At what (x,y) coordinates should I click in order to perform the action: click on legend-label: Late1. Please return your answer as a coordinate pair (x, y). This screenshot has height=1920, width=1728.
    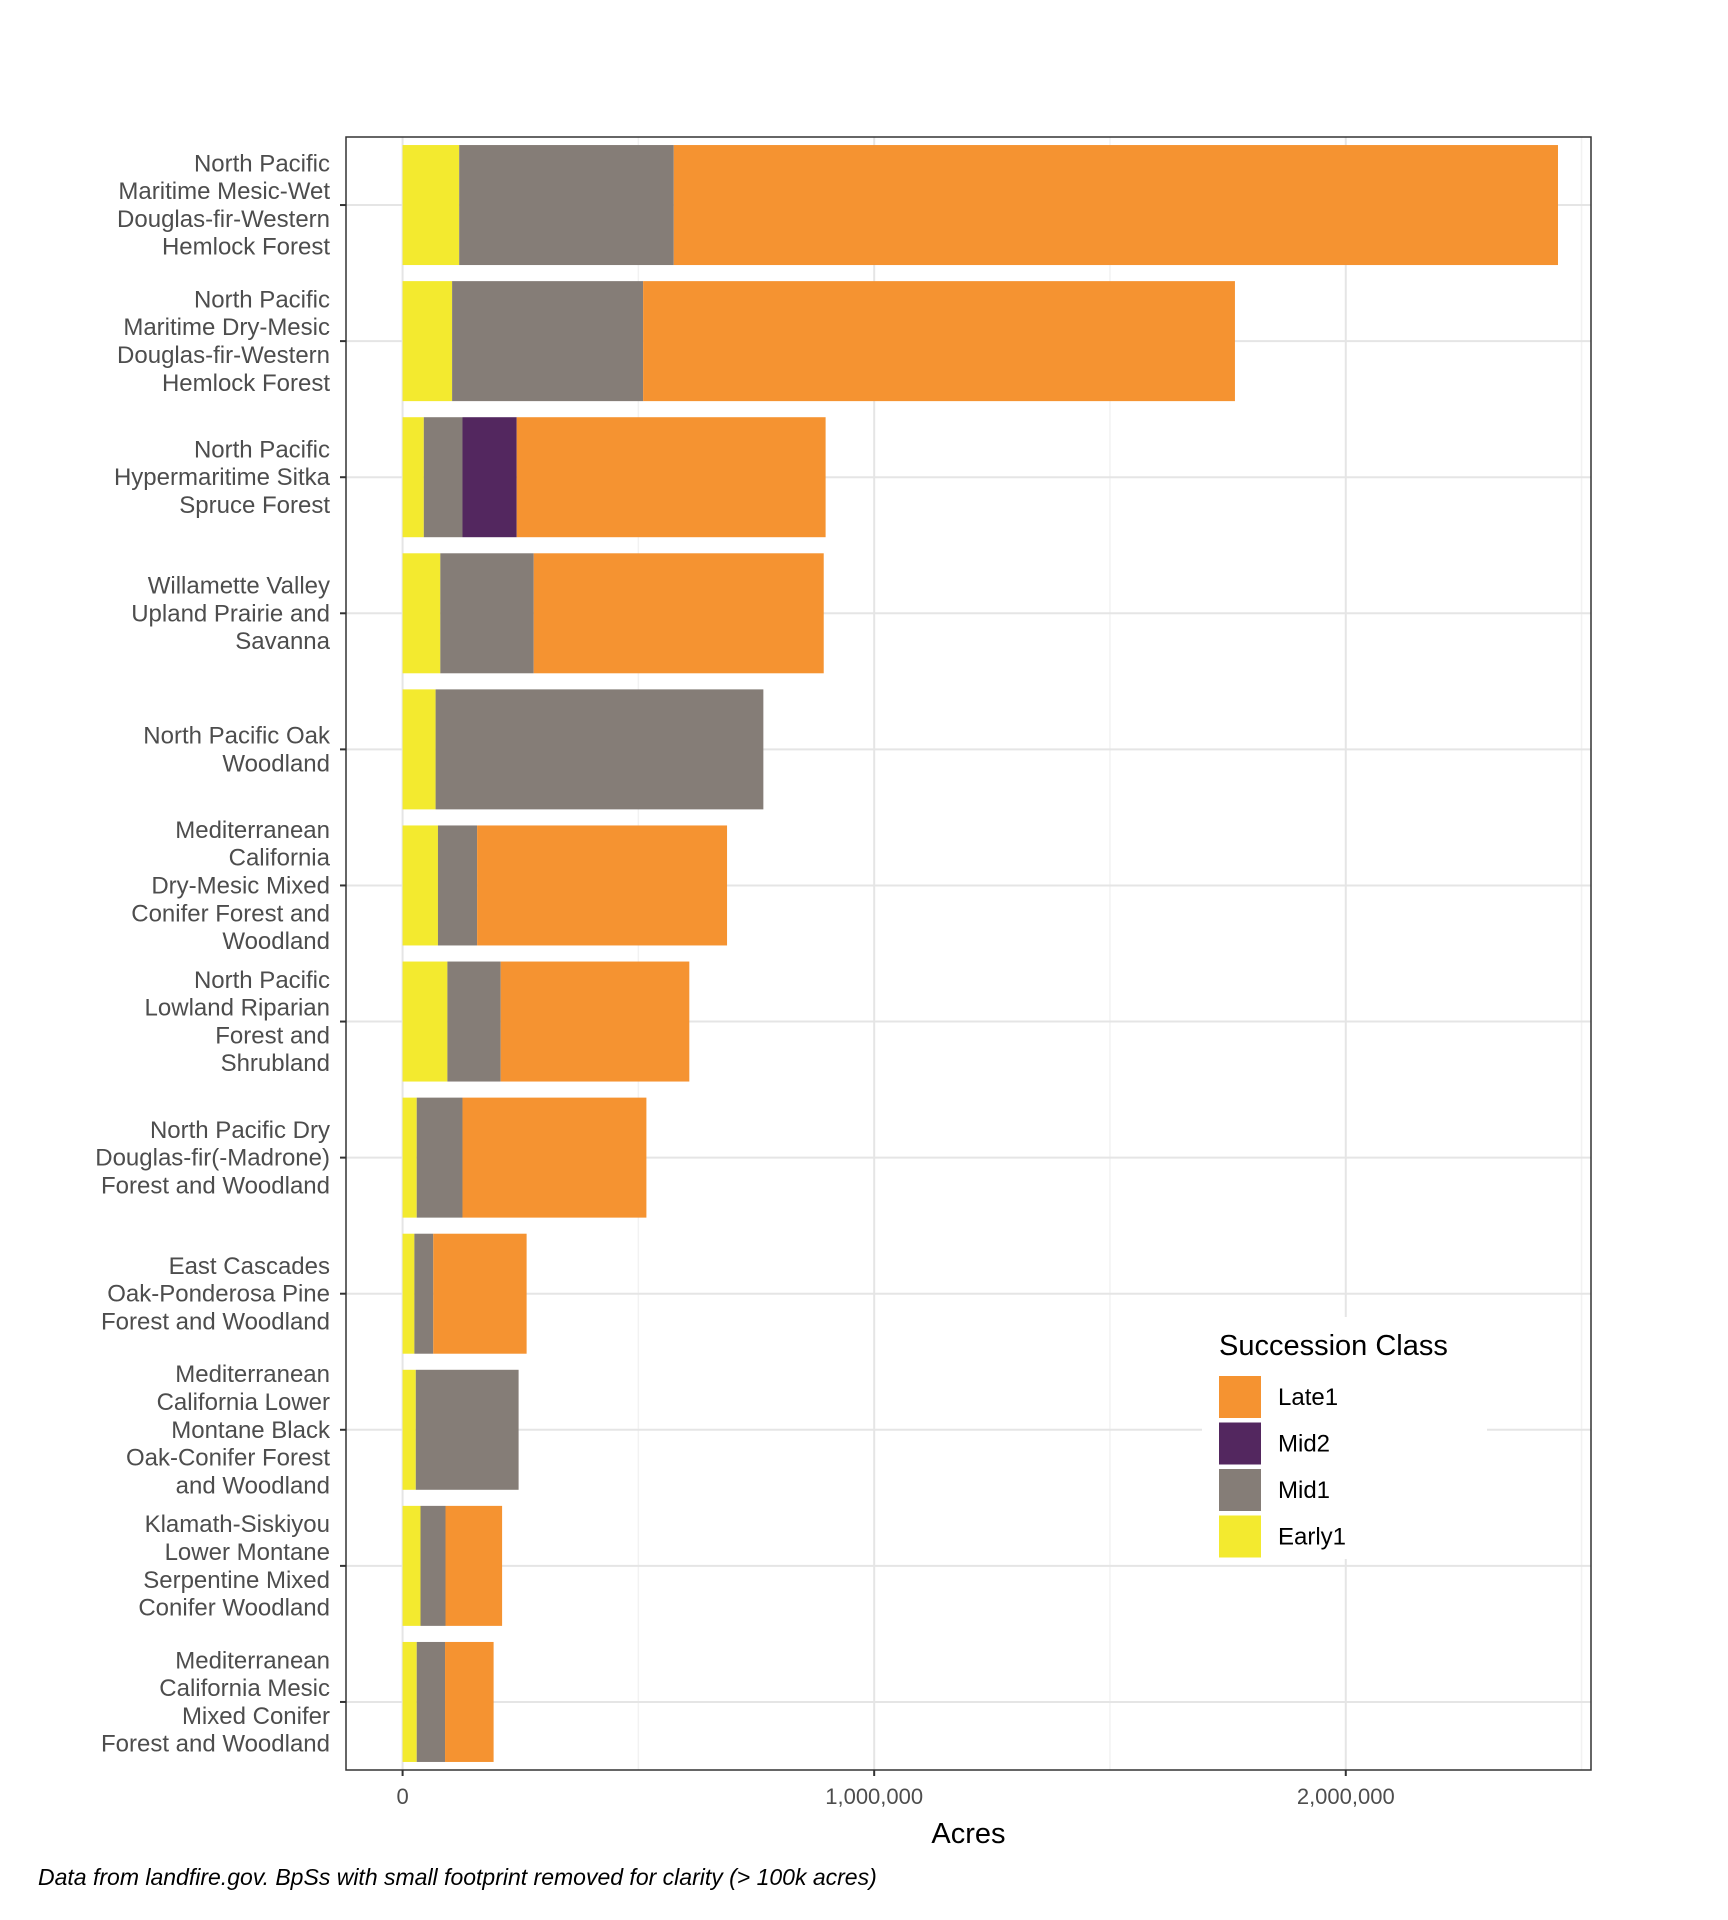
    Looking at the image, I should click on (1308, 1397).